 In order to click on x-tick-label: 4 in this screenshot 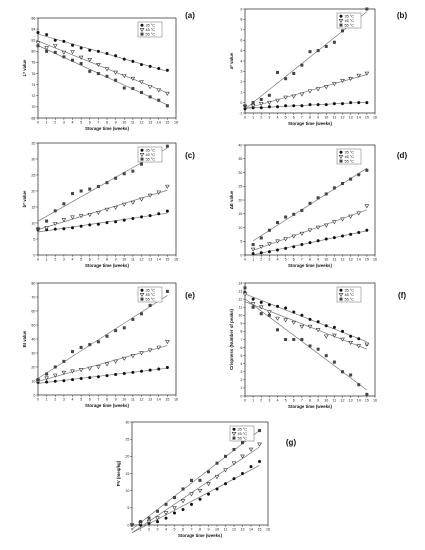, I will do `click(73, 260)`.